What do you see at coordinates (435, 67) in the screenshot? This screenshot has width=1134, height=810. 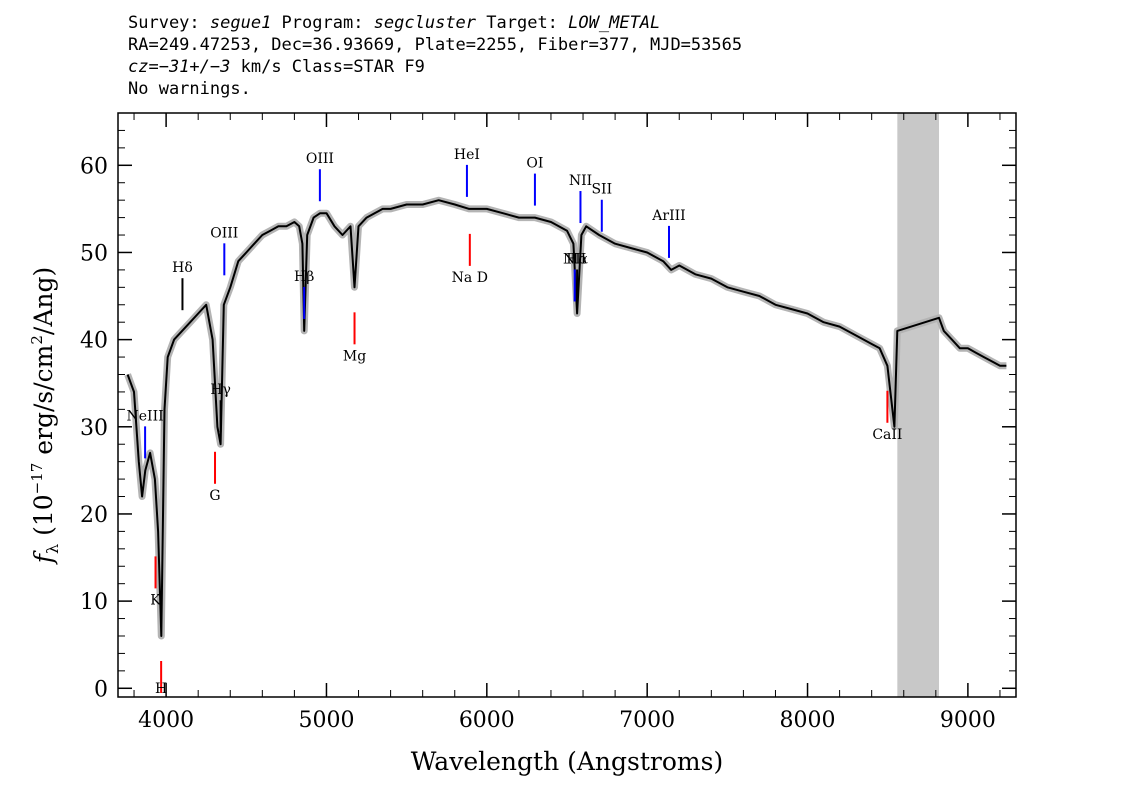 I see `header-line-redshift: cz=−31+/−3 km/s Class=STAR F9` at bounding box center [435, 67].